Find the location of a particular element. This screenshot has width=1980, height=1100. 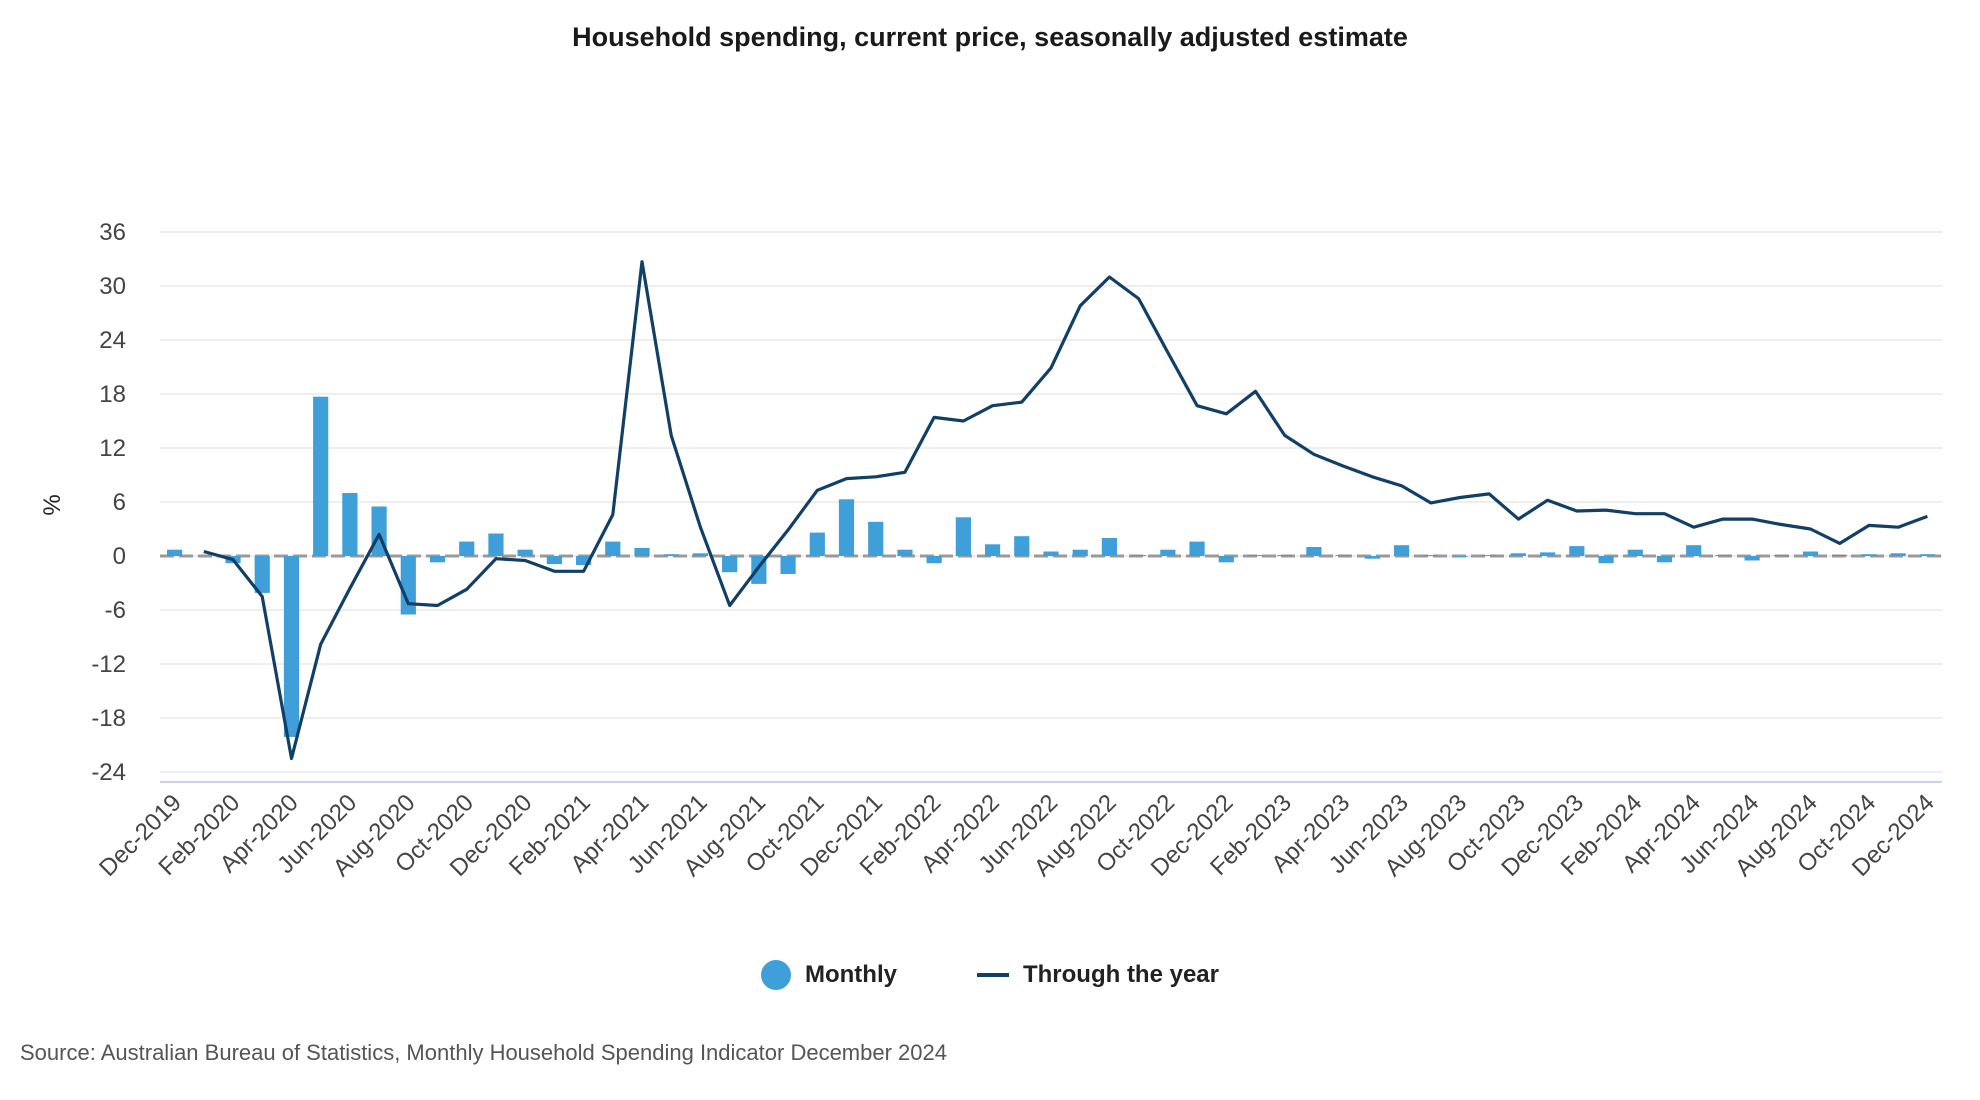

y-tick-label: 6 is located at coordinates (119, 502).